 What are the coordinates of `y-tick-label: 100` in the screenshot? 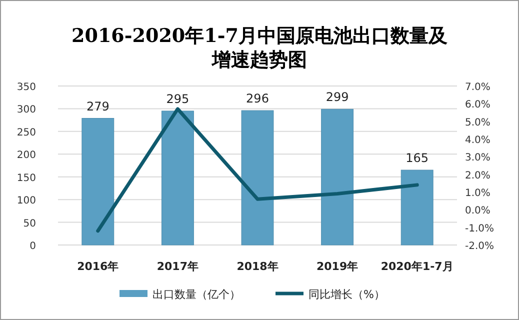 It's located at (26, 201).